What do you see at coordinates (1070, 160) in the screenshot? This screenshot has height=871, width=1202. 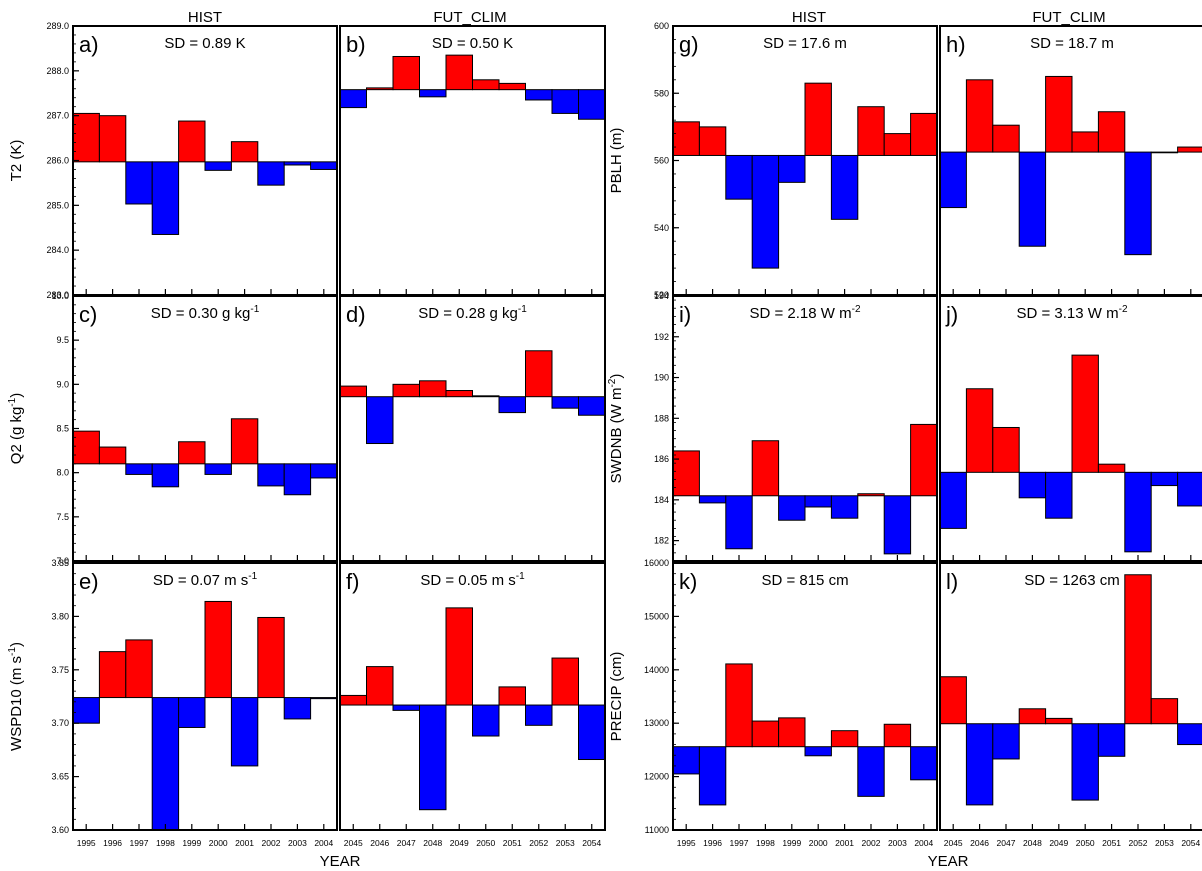 I see `frame-h` at bounding box center [1070, 160].